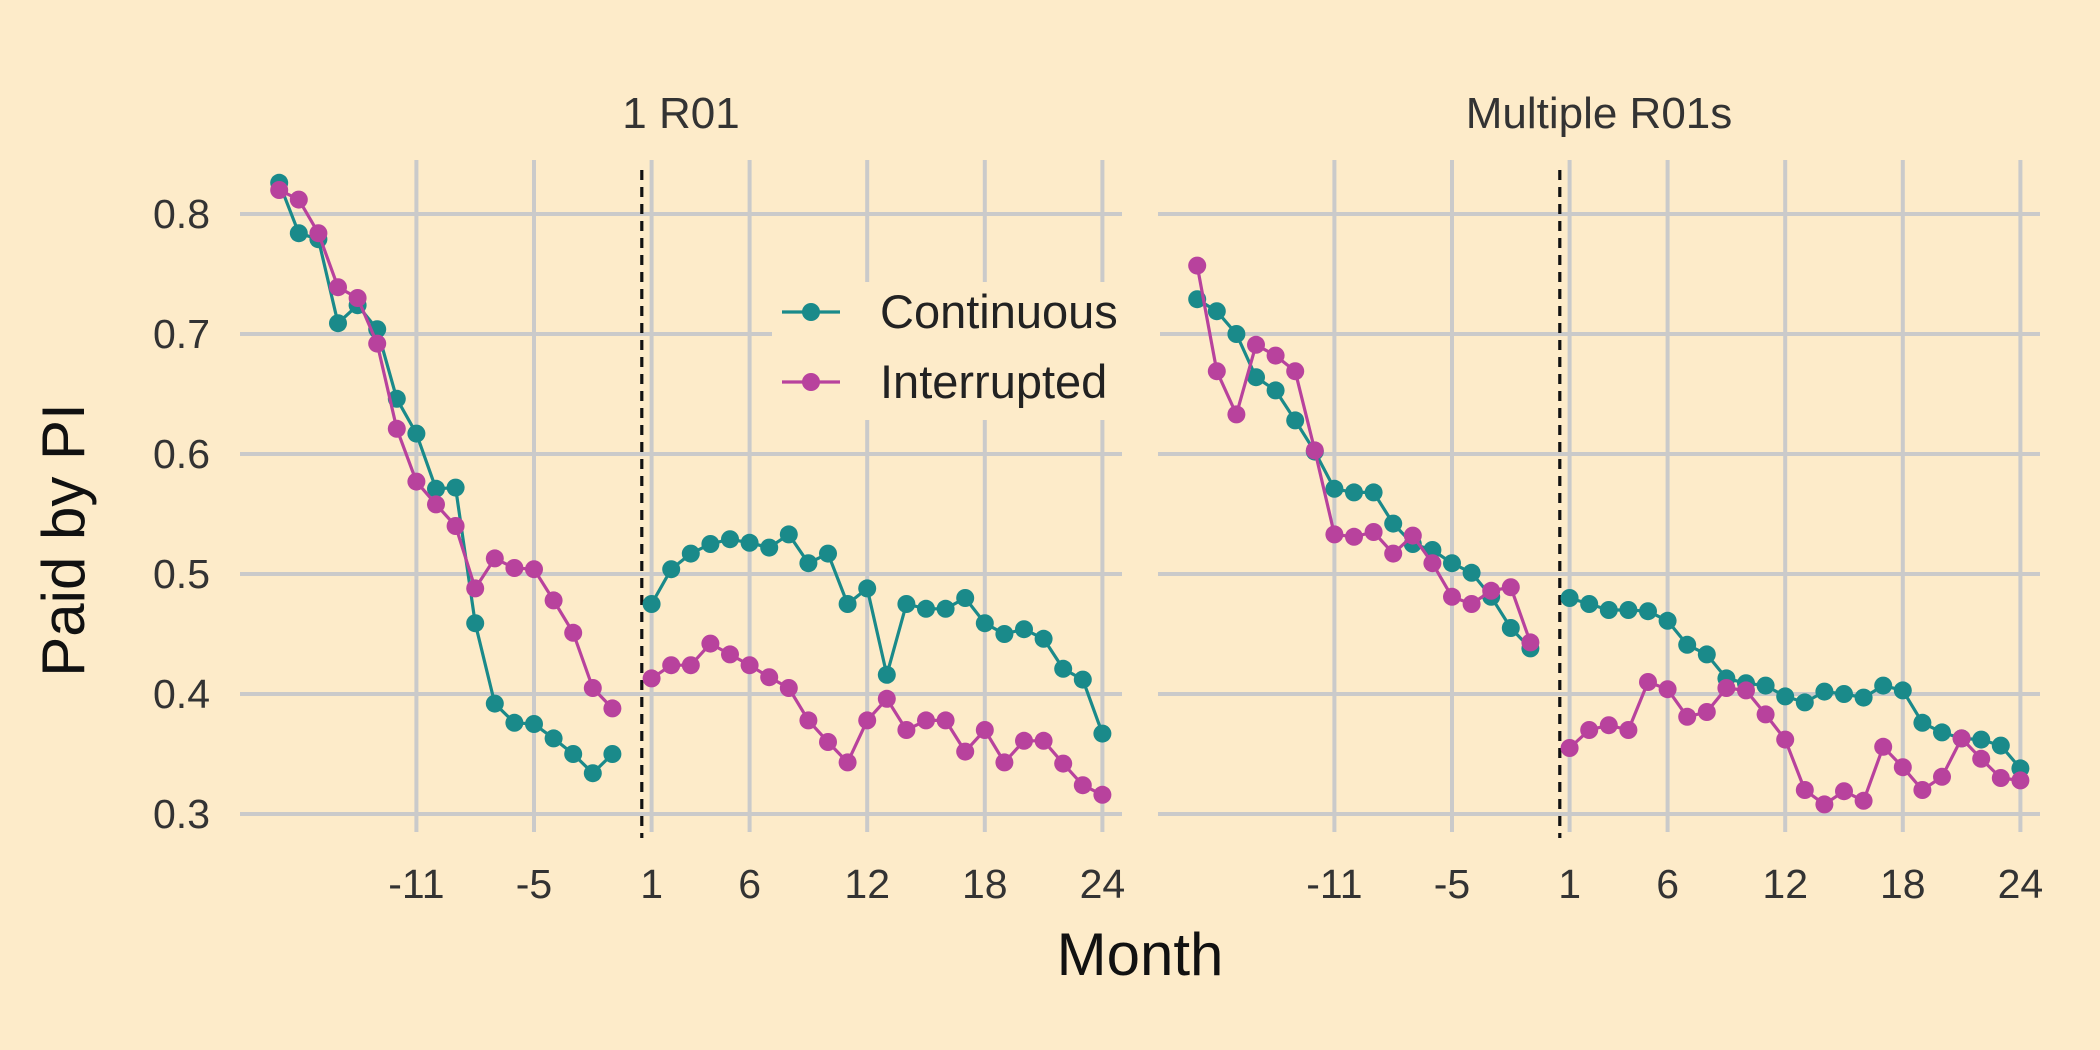  What do you see at coordinates (1667, 884) in the screenshot?
I see `x-tick-label-1-6: 6` at bounding box center [1667, 884].